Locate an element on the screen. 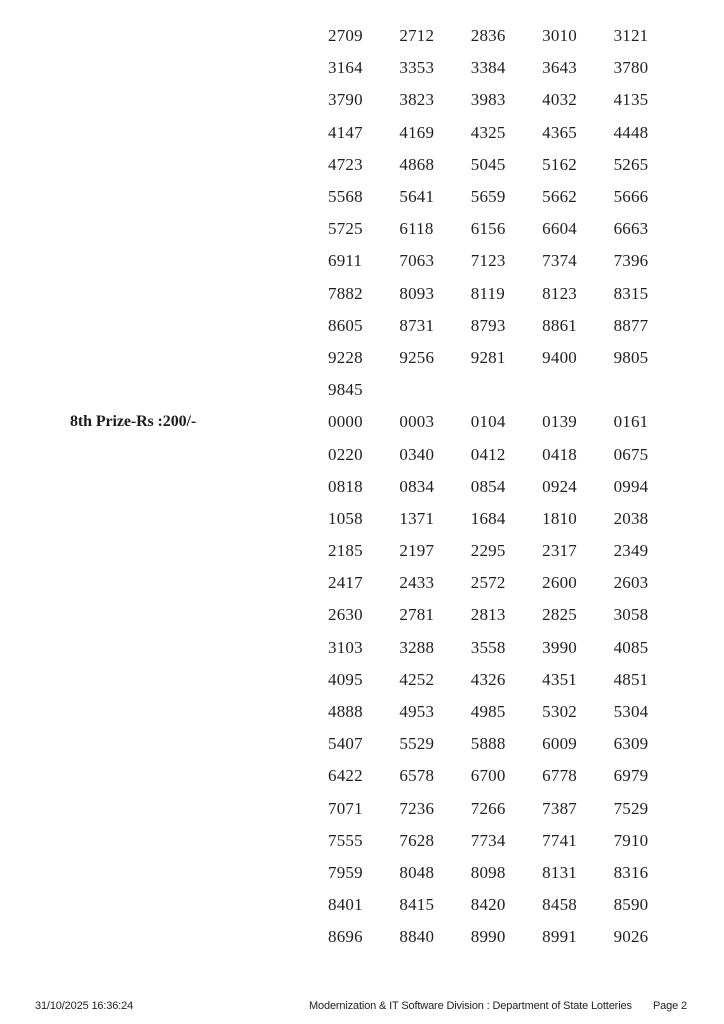  prize-number-row: 9845 is located at coordinates (363, 390).